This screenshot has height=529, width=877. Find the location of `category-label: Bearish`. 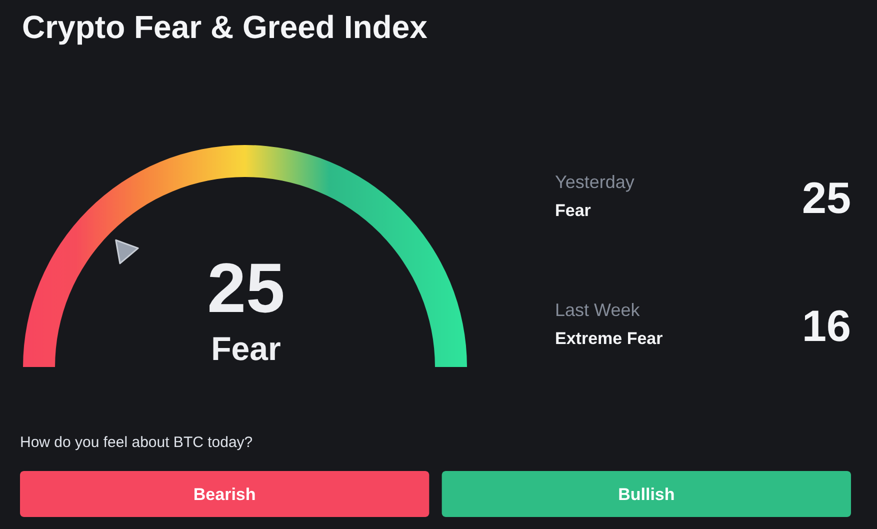

category-label: Bearish is located at coordinates (224, 494).